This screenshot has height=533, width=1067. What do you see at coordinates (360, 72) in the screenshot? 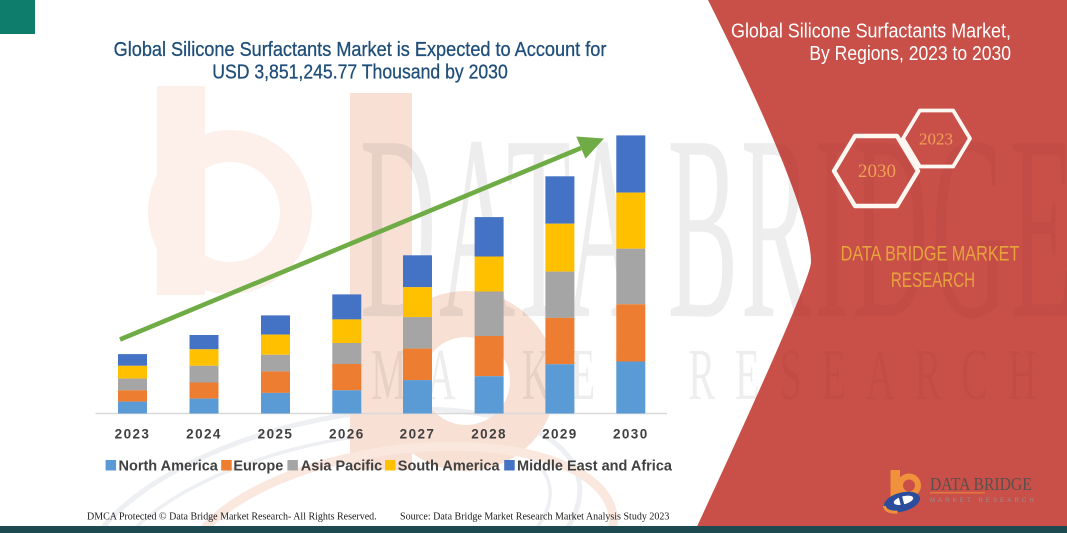
I see `svg-text:USD 3,851,245.77 Thousand by 2: USD 3,851,245.77 Thousand by 2030` at bounding box center [360, 72].